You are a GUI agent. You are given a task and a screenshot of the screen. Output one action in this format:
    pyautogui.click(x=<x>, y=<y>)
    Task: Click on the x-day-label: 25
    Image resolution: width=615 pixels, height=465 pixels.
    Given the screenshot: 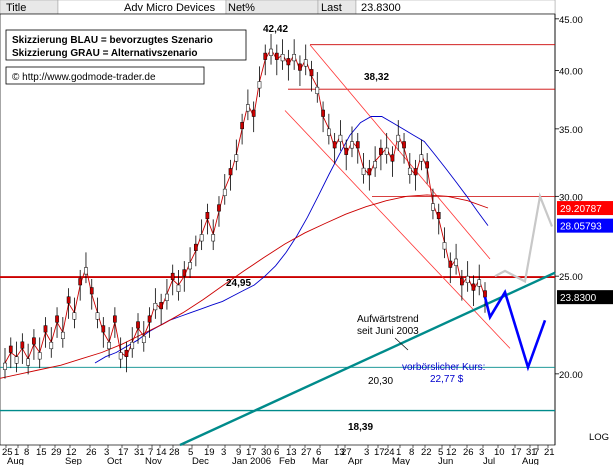 What is the action you would take?
    pyautogui.click(x=7, y=452)
    